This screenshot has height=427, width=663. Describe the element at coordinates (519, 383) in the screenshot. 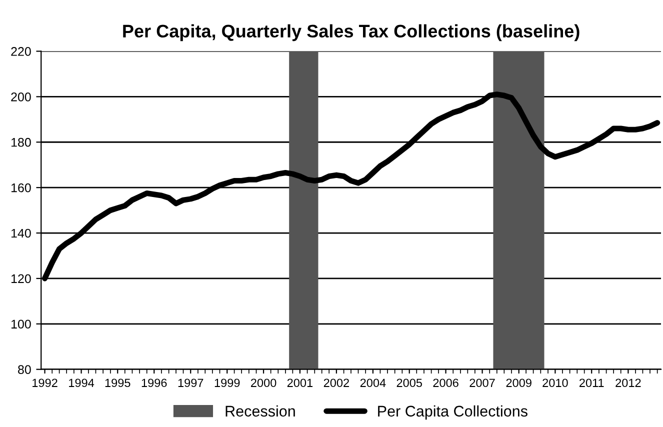

I see `x-tick-label: 2009` at that location.